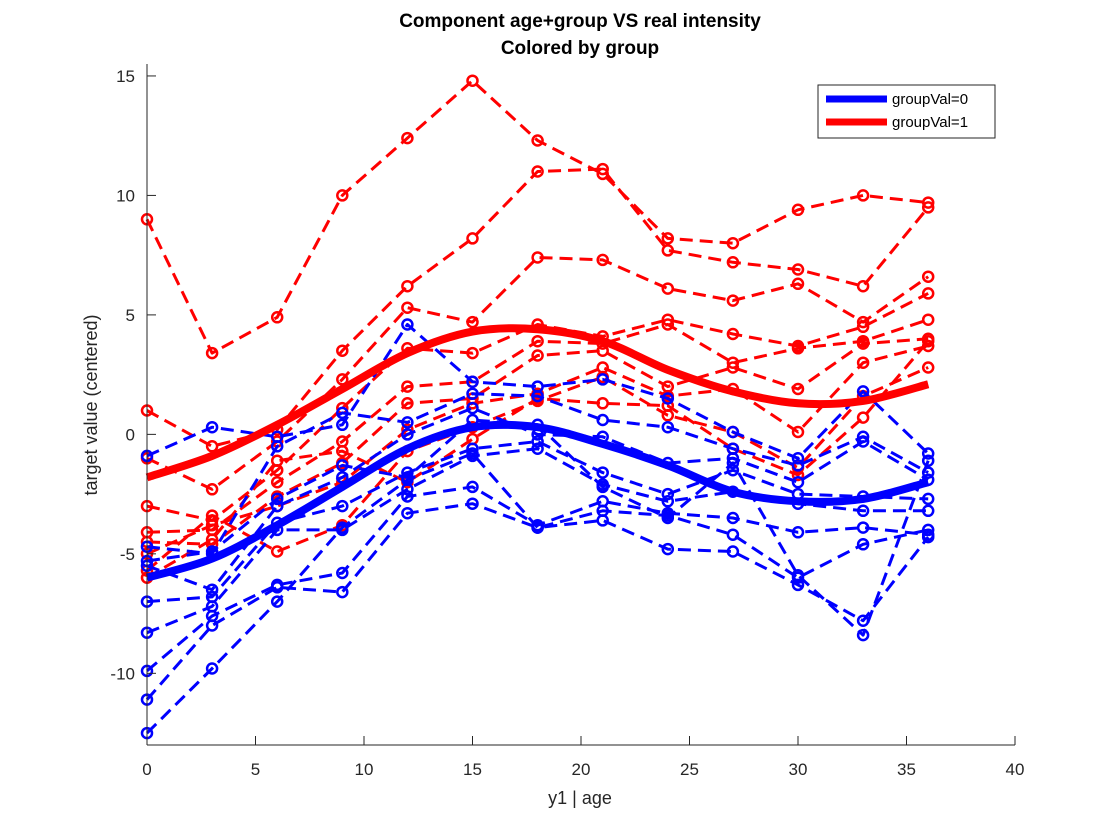 This screenshot has width=1120, height=840. I want to click on fit-line-group1, so click(537, 403).